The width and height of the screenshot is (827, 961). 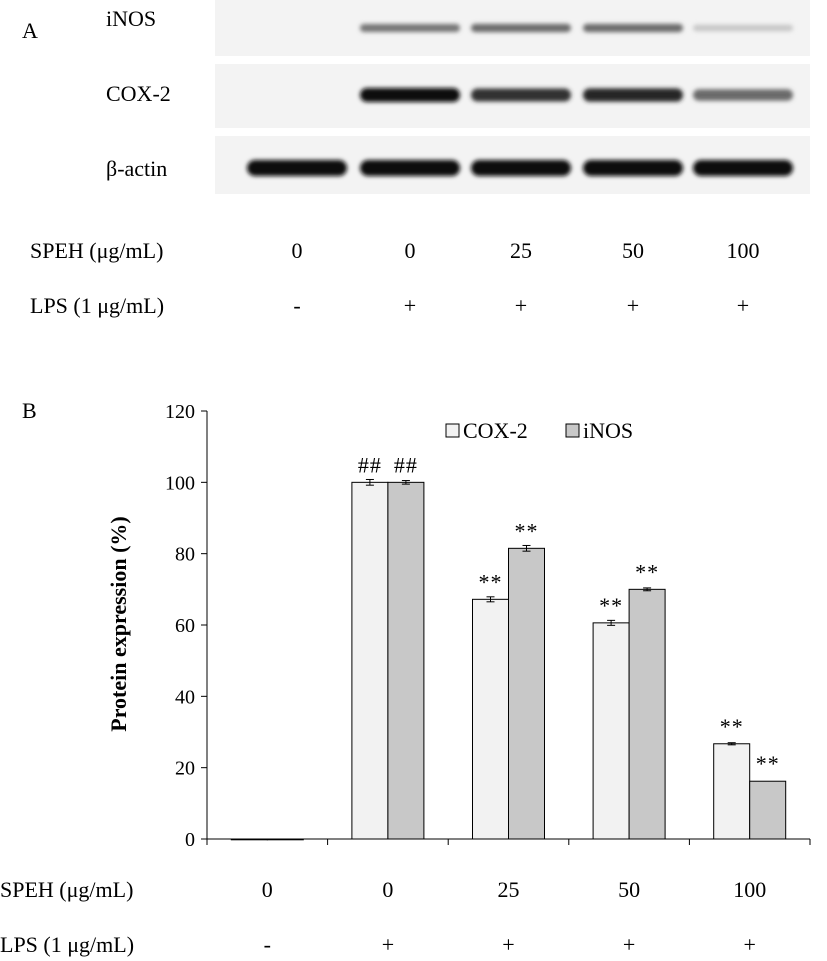 What do you see at coordinates (138, 93) in the screenshot?
I see `blot-row-label: COX-2` at bounding box center [138, 93].